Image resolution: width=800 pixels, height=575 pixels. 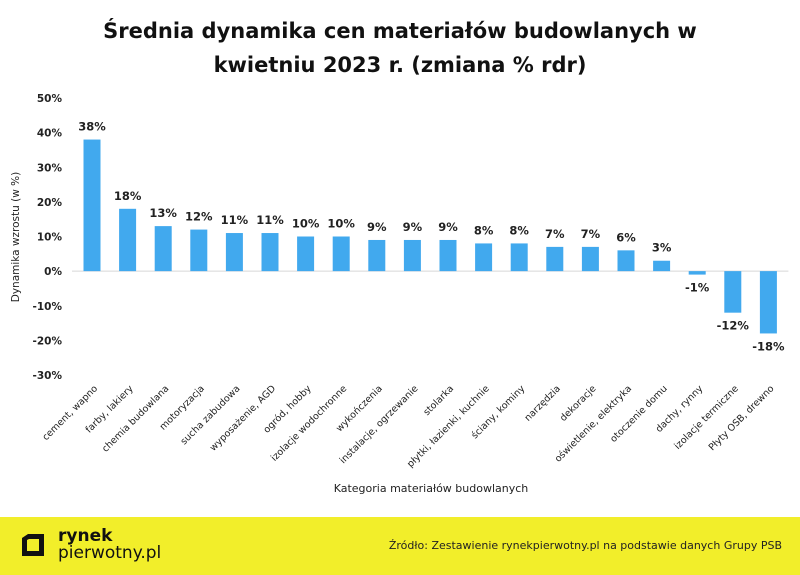 I want to click on bar-value-label: -18%, so click(x=768, y=346).